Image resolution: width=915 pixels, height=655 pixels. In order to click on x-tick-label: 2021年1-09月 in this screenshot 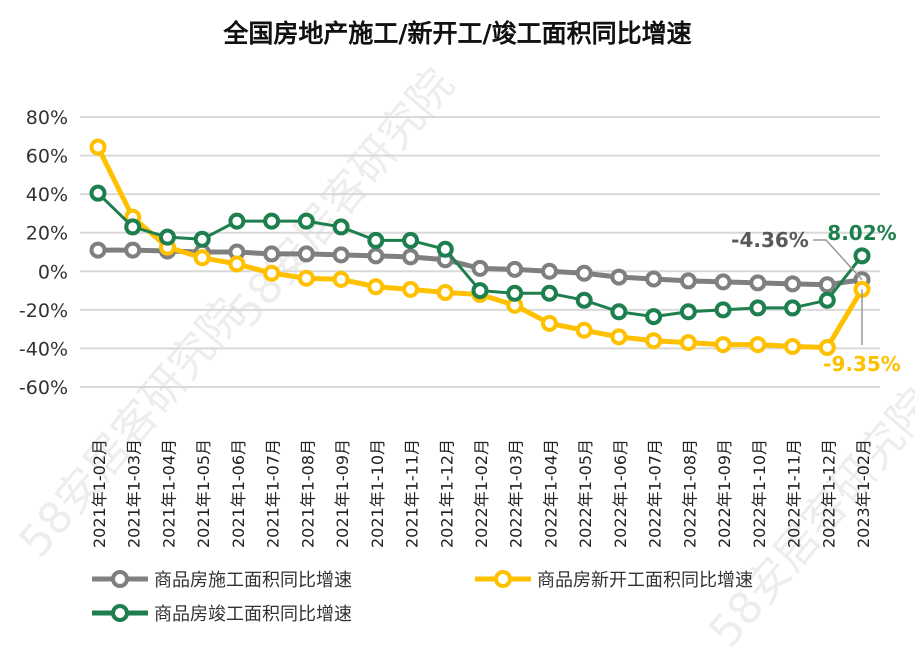, I will do `click(342, 493)`.